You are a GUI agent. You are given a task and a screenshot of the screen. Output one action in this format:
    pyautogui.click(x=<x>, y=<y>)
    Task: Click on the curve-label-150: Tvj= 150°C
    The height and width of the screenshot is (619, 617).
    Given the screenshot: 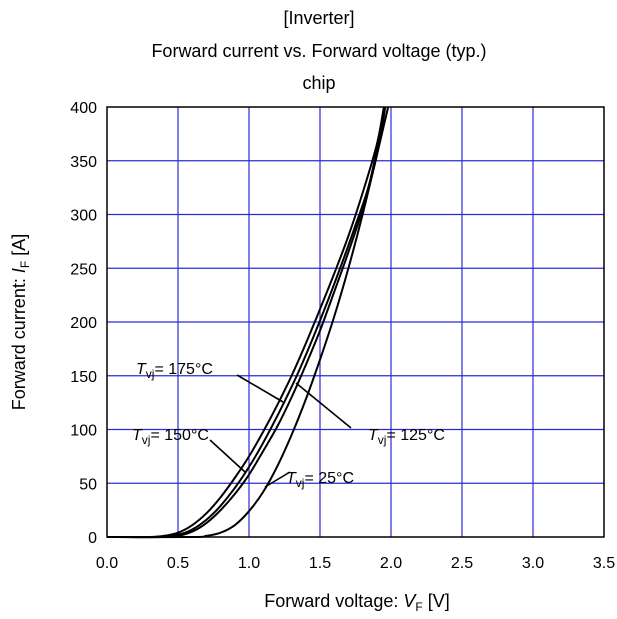 What is the action you would take?
    pyautogui.click(x=170, y=437)
    